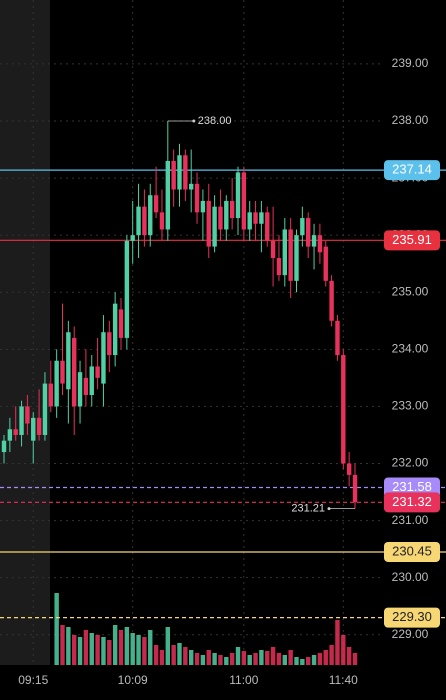 This screenshot has height=700, width=446. Describe the element at coordinates (410, 291) in the screenshot. I see `y-tick-label: 235.00` at that location.